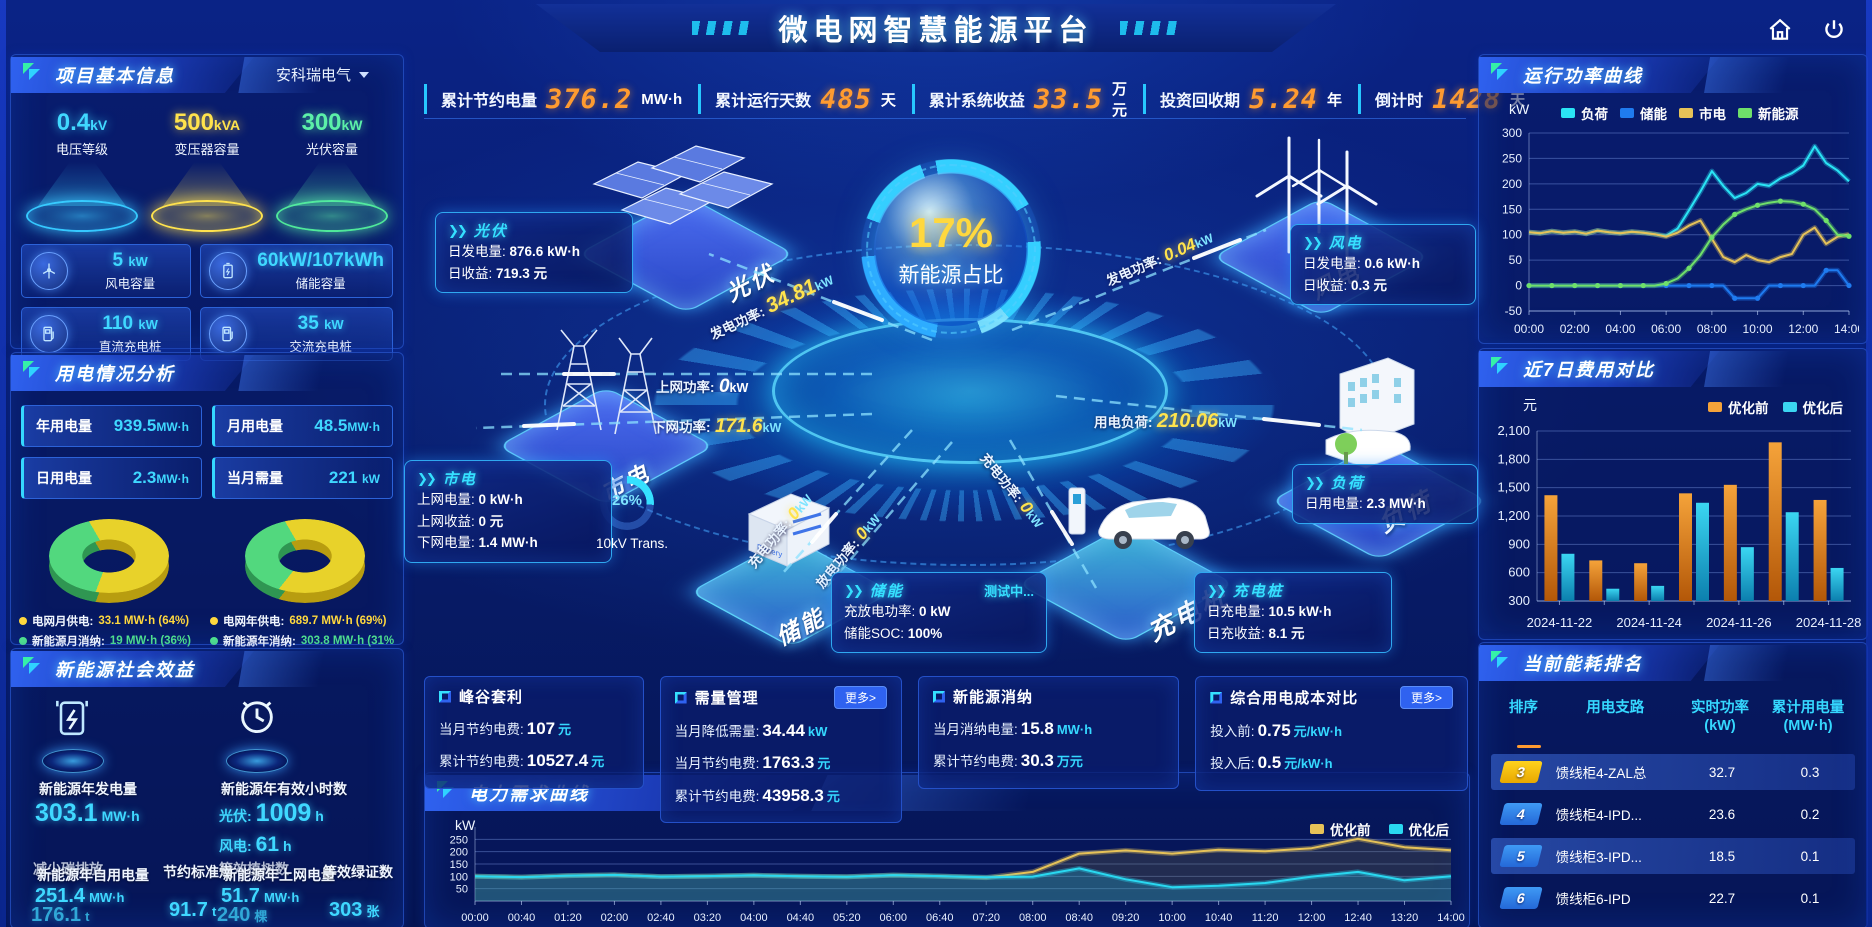  I want to click on cone-voltage-level: 0.4kV 电压等级, so click(82, 170).